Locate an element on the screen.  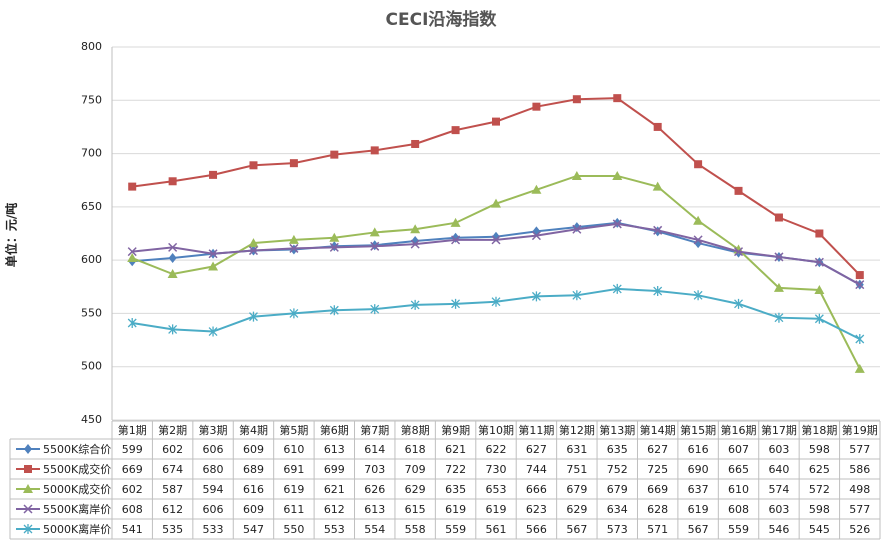
table-value: 653 is located at coordinates (496, 489).